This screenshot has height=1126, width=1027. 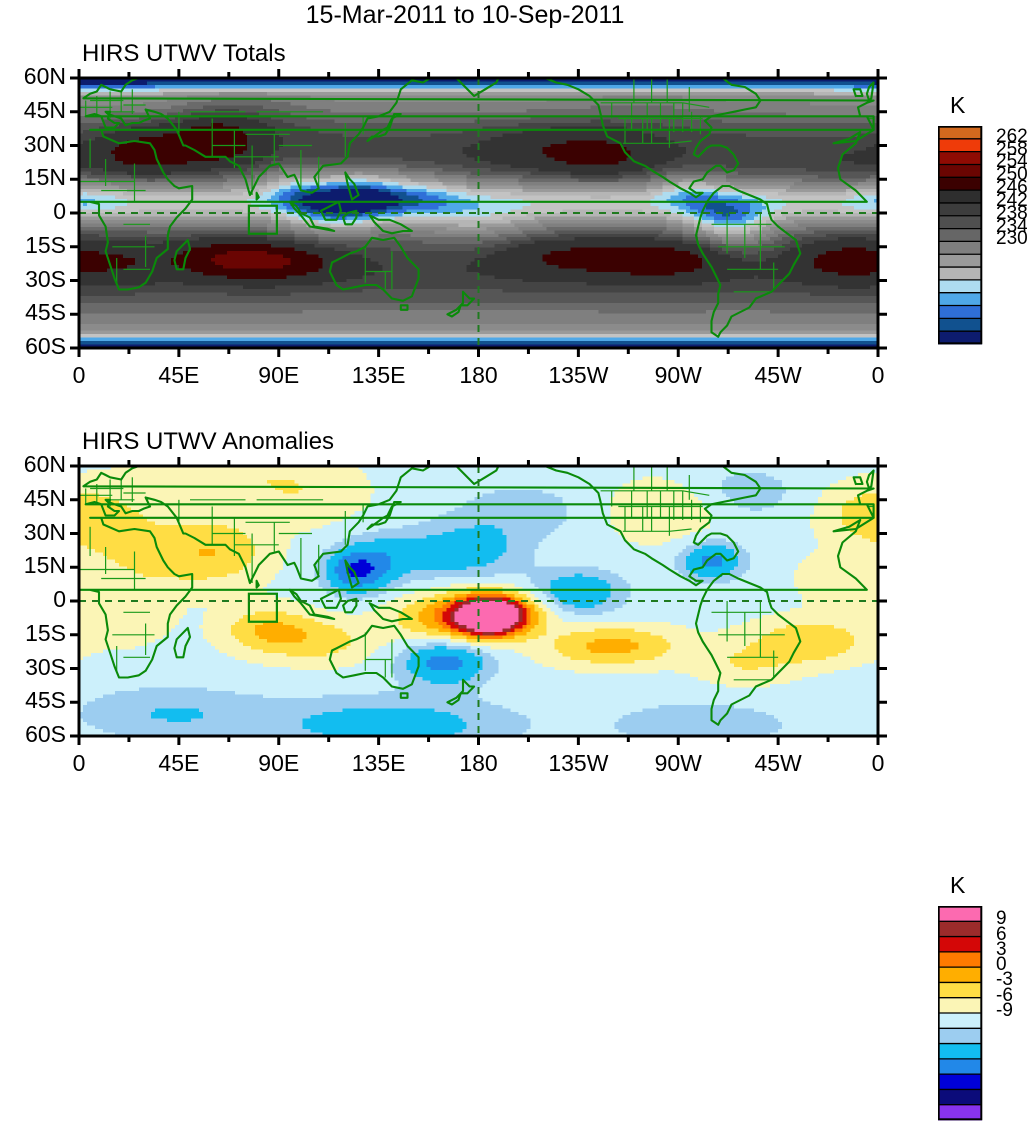 I want to click on colorbar-units-totals: K, so click(x=958, y=105).